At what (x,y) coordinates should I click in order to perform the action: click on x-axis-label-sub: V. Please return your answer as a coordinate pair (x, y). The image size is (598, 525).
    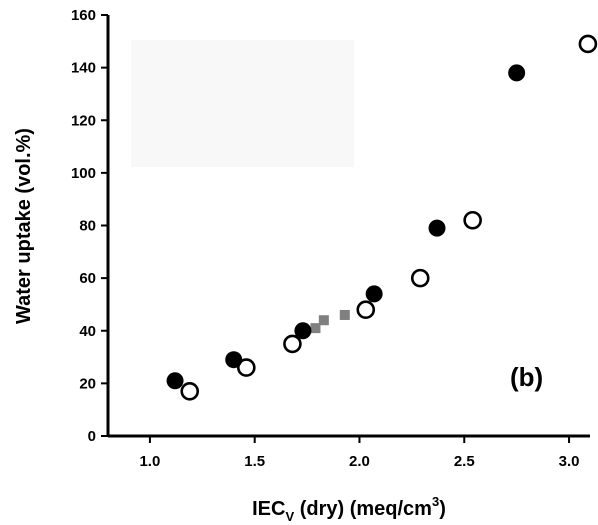
    Looking at the image, I should click on (289, 516).